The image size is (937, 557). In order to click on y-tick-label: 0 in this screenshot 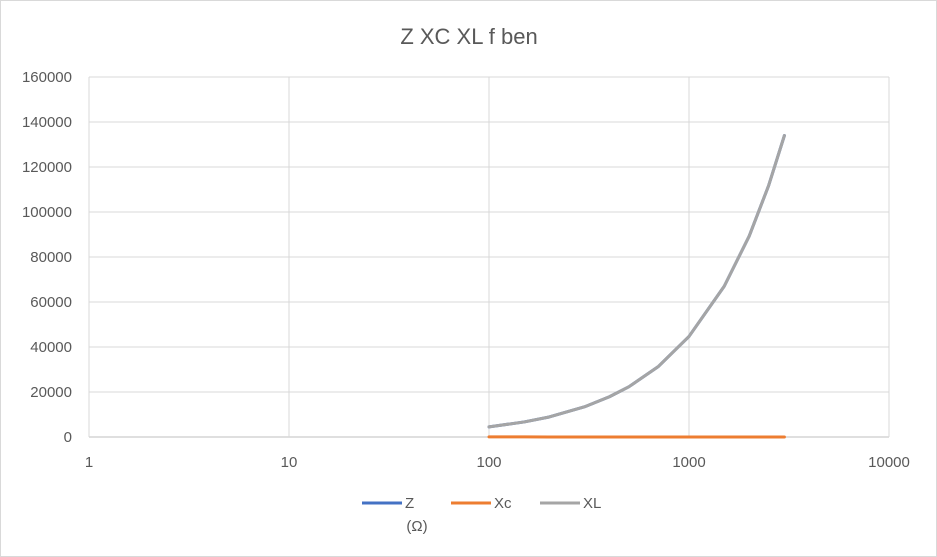, I will do `click(68, 437)`.